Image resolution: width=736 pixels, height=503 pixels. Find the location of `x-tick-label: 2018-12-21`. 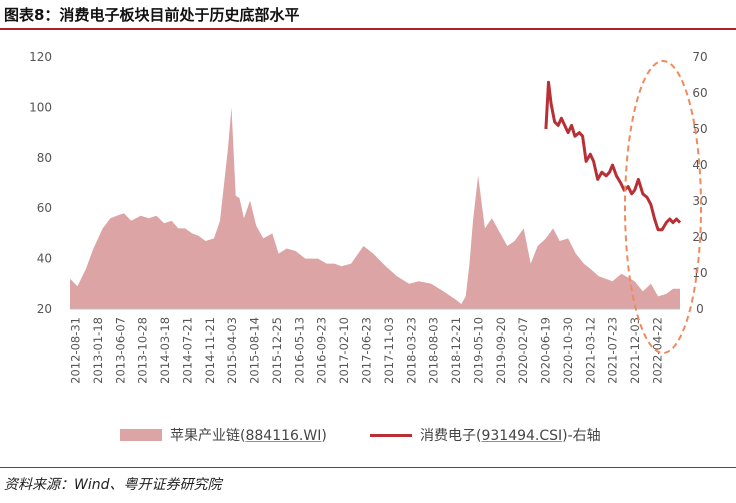

x-tick-label: 2018-12-21 is located at coordinates (456, 350).